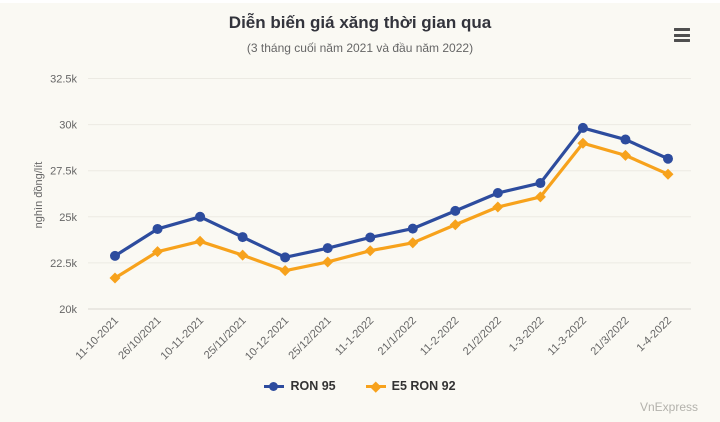 This screenshot has width=720, height=422. What do you see at coordinates (360, 48) in the screenshot?
I see `chart-subtitle: (3 tháng cuối năm 2021 và đầu năm 2022)` at bounding box center [360, 48].